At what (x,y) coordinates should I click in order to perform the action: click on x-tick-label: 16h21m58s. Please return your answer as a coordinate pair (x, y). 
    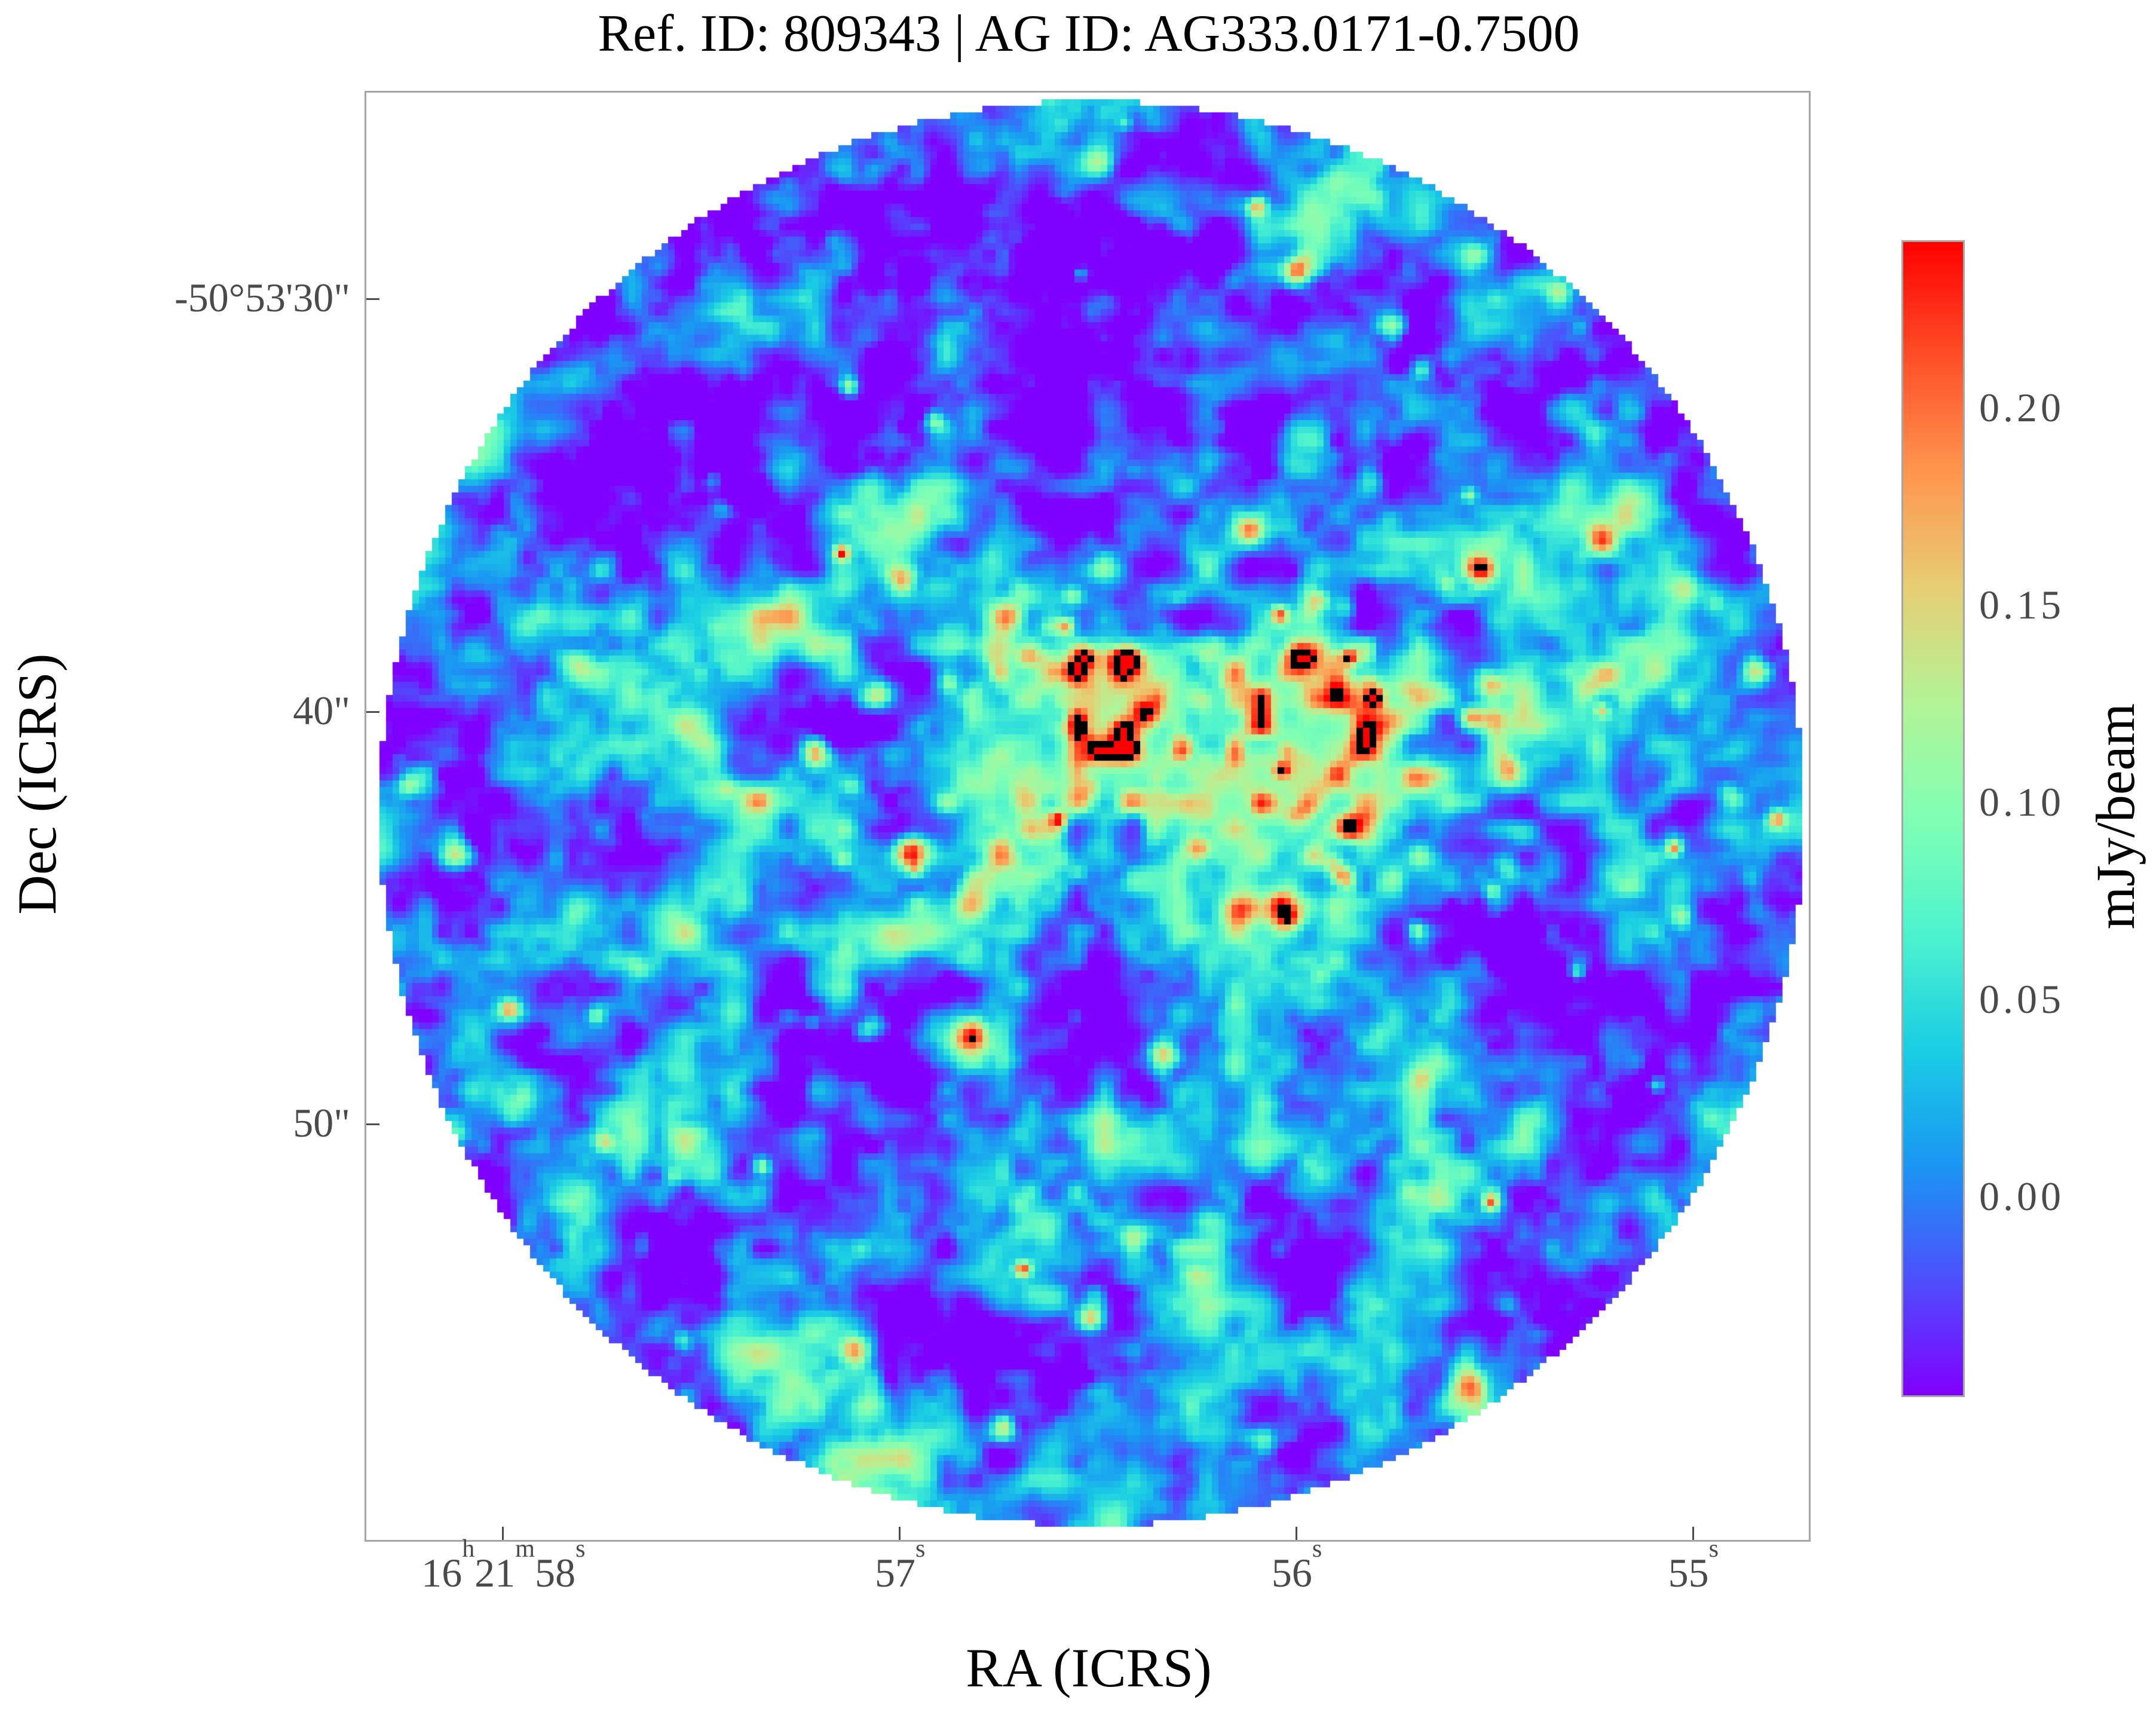
    Looking at the image, I should click on (503, 1565).